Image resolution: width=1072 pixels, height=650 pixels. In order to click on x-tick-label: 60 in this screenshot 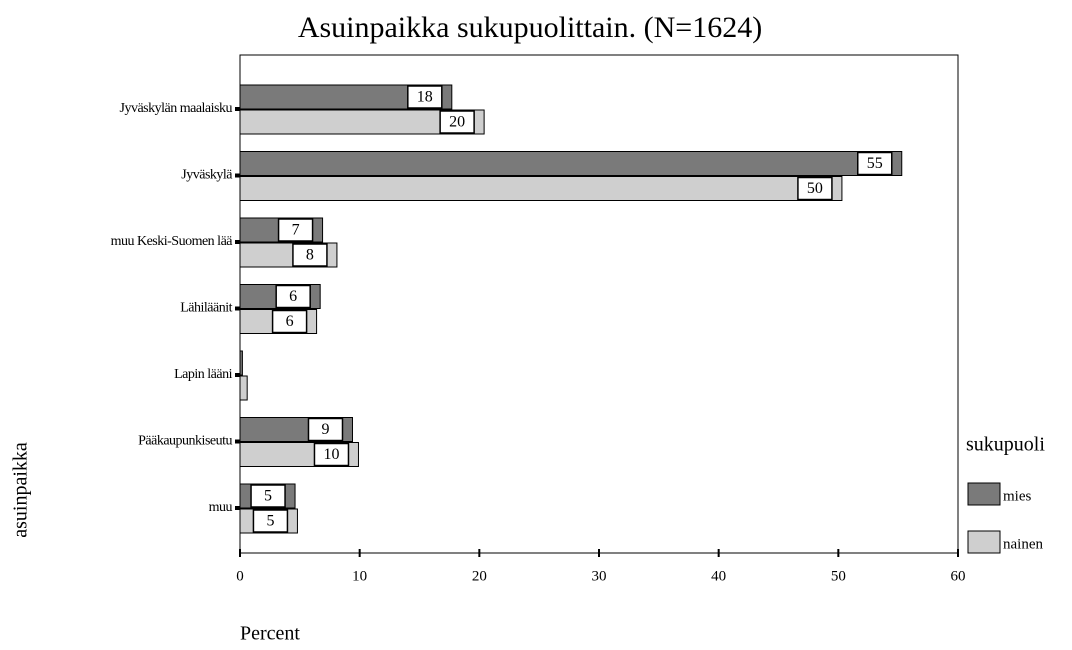, I will do `click(958, 576)`.